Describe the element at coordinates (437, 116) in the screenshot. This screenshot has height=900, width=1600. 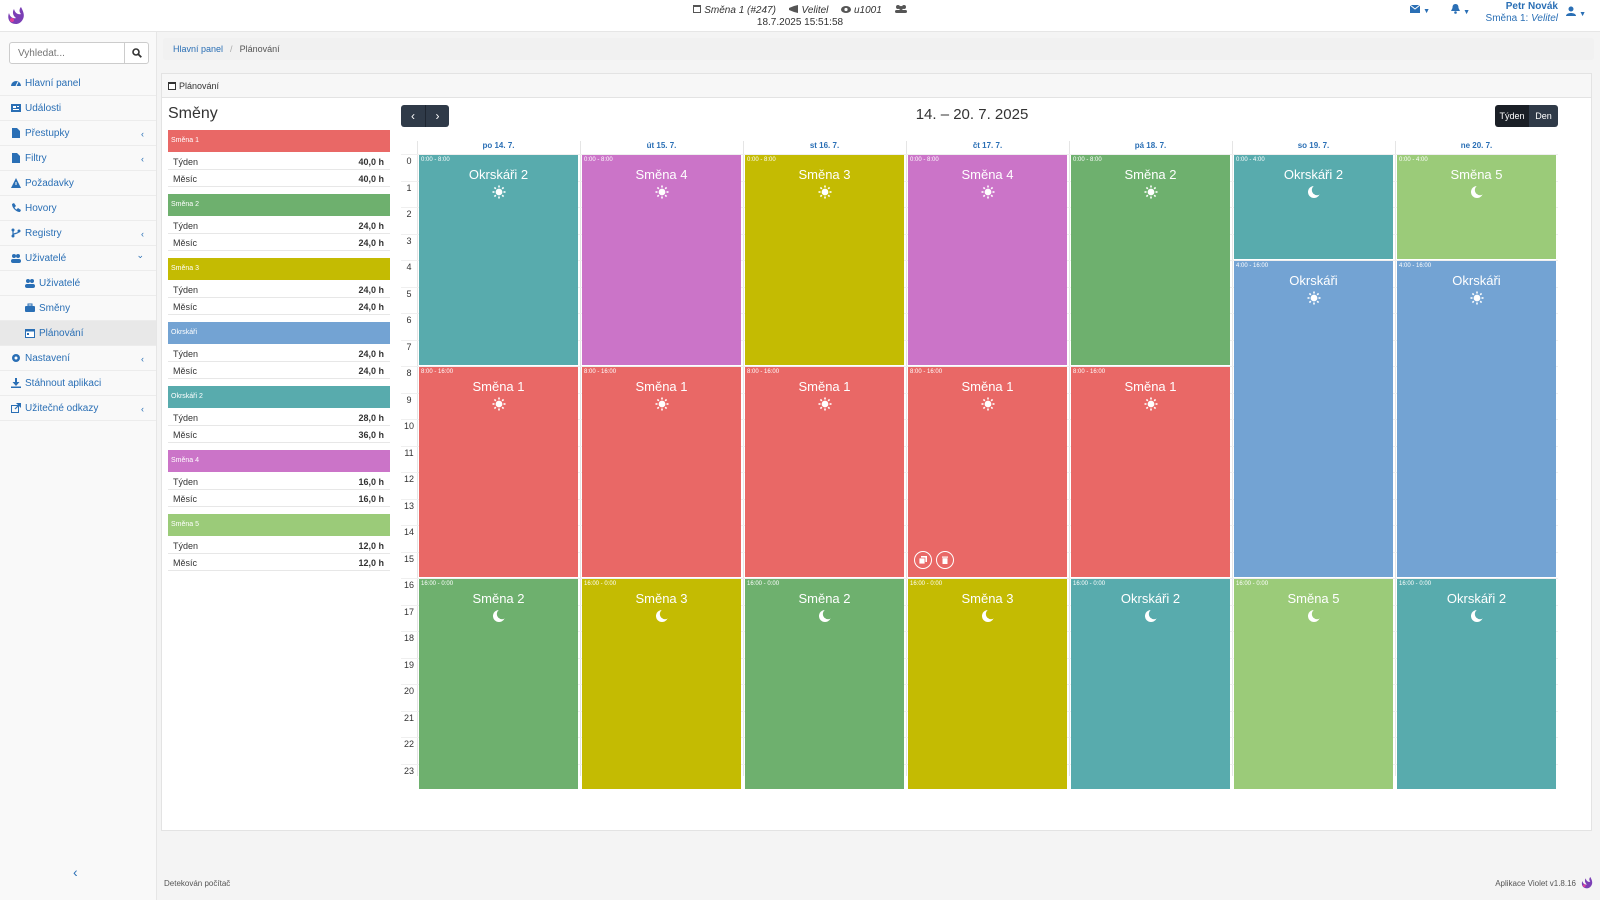
I see `next-week-button: ›` at that location.